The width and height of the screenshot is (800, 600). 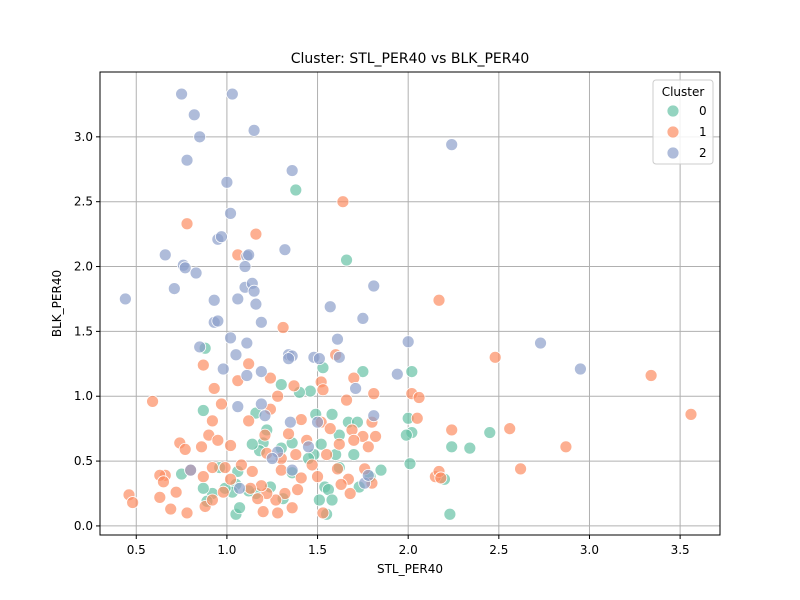 I want to click on x-axis-ticks: 0.5 1.0 1.5 2.0 2.5 3.0 3.5, so click(x=408, y=546).